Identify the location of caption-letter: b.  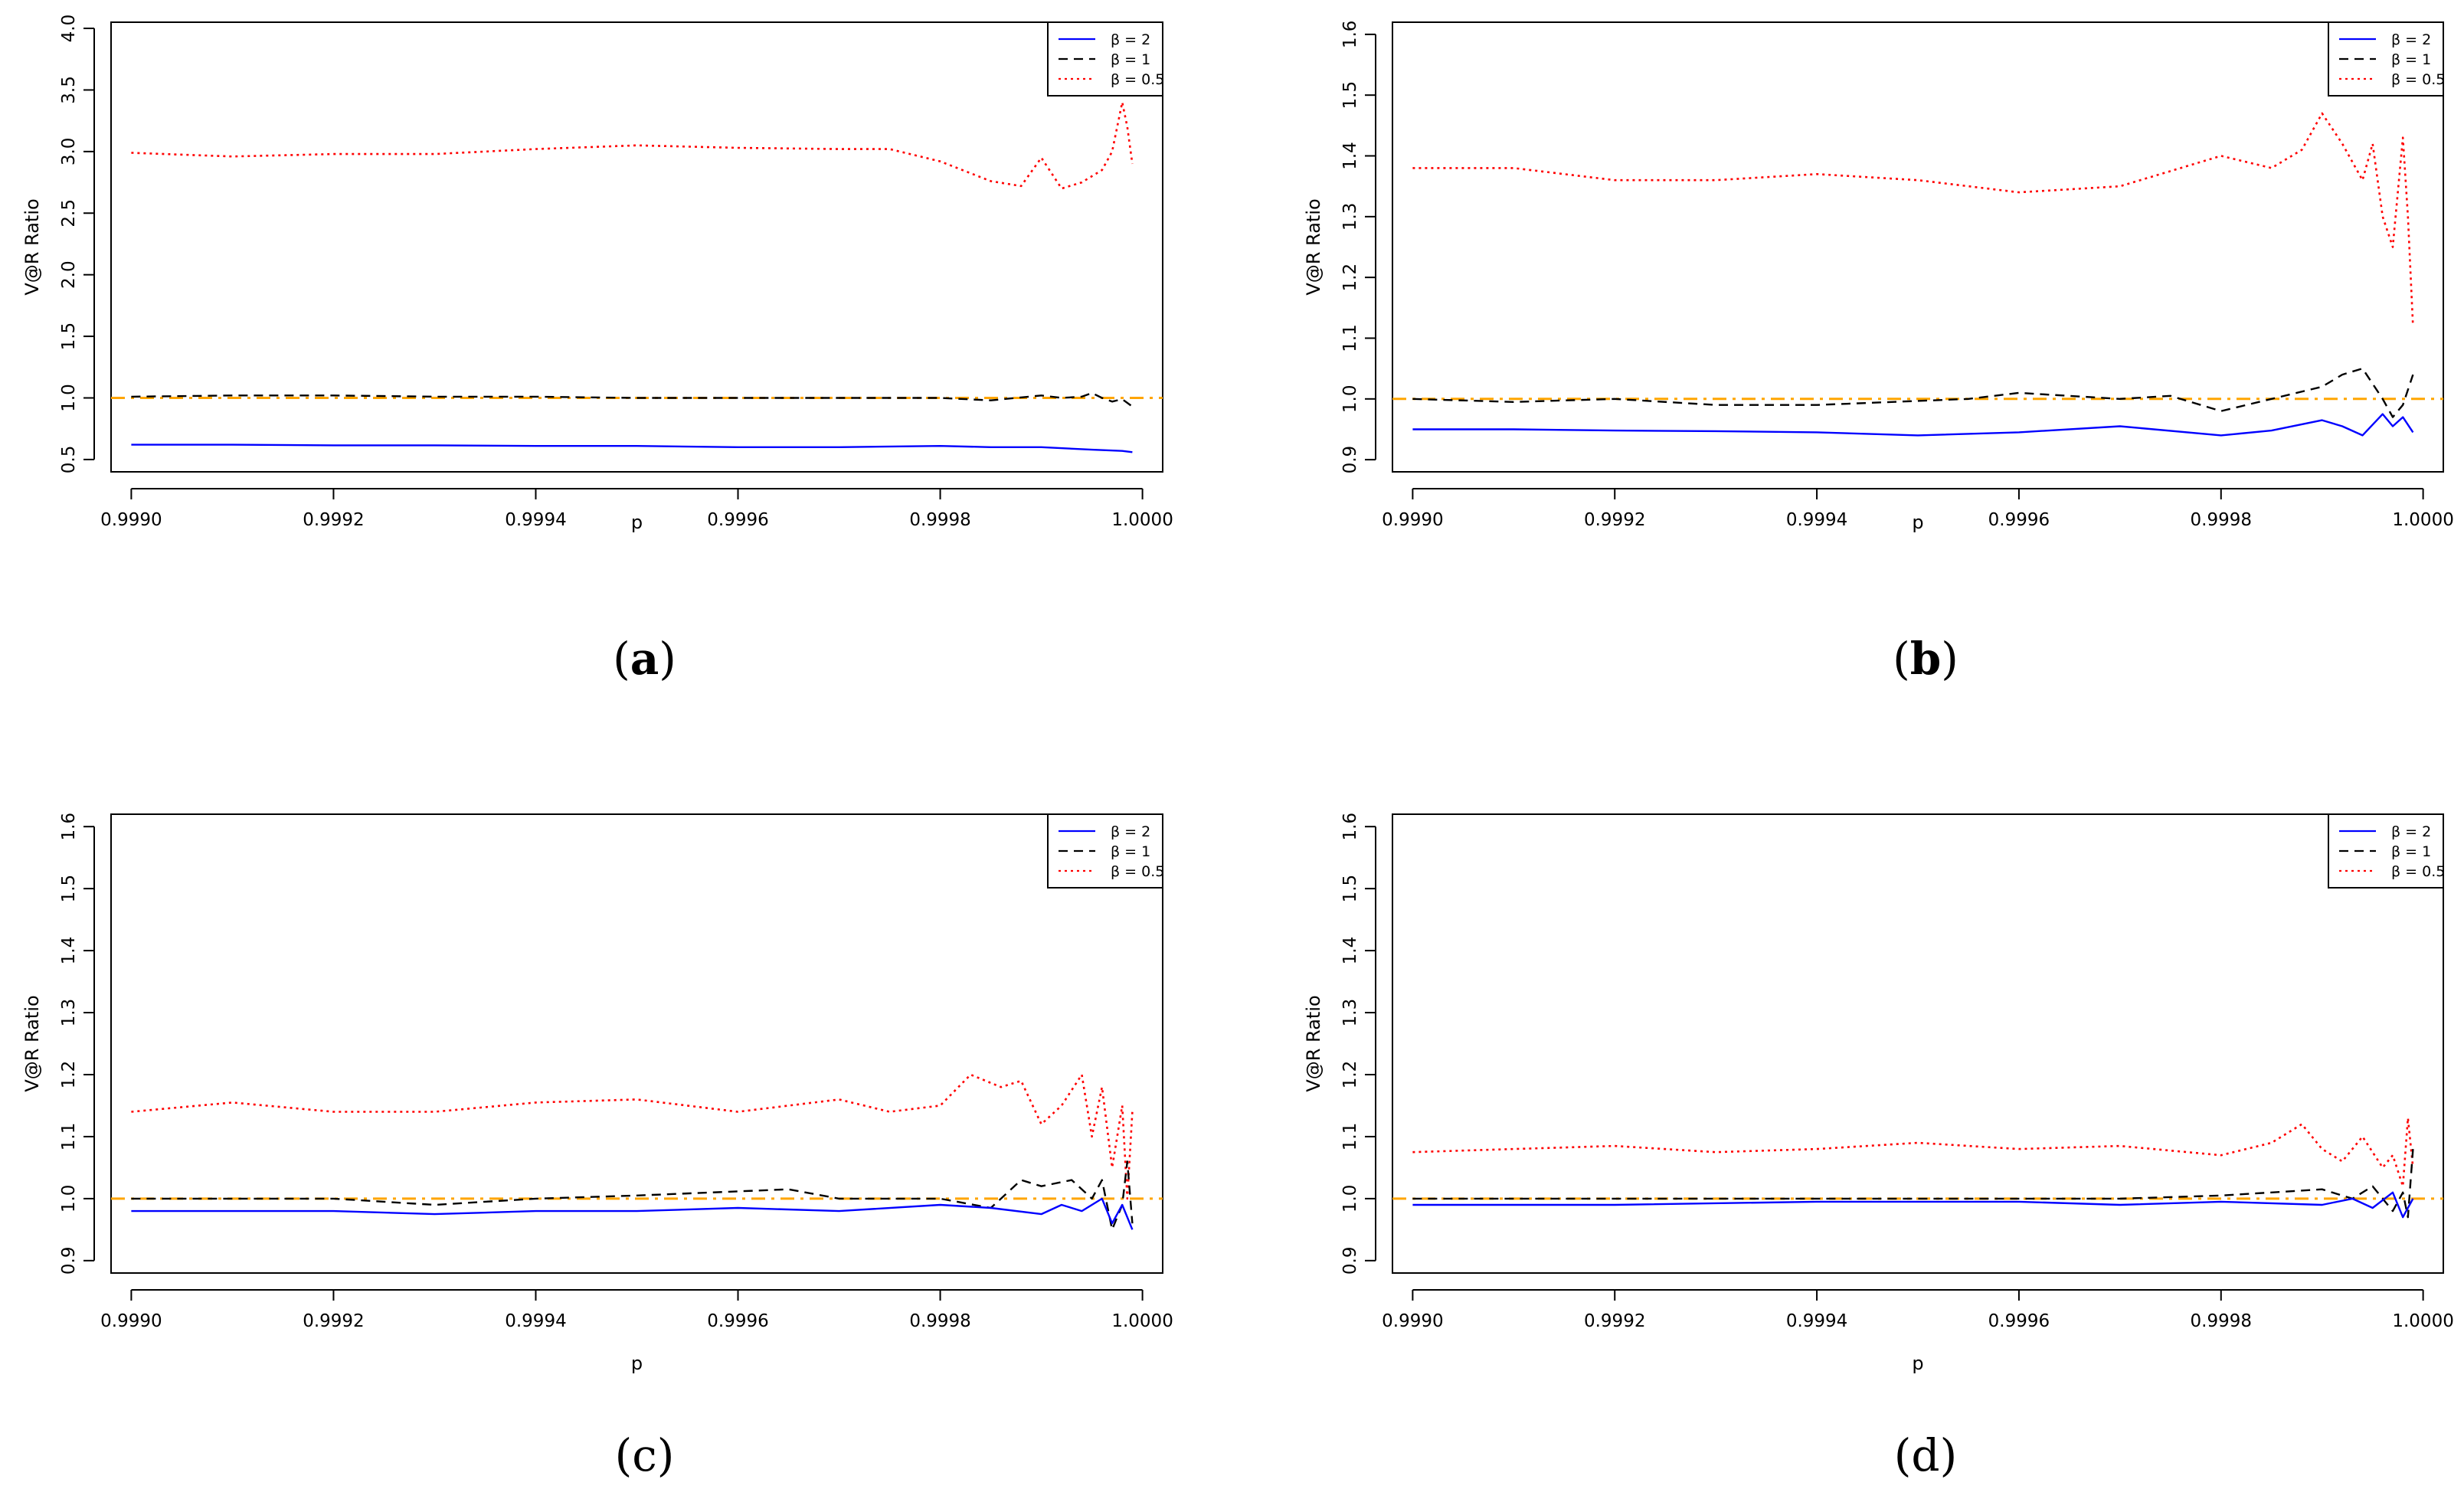
(1926, 659).